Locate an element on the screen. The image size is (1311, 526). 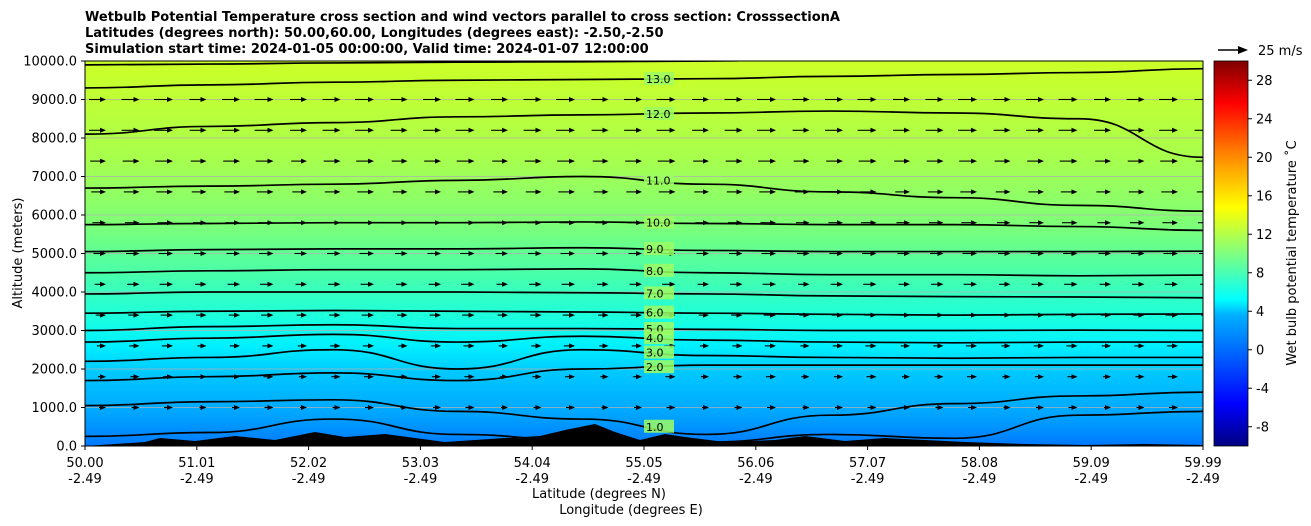
y-tick-label: 5000.0 is located at coordinates (55, 254).